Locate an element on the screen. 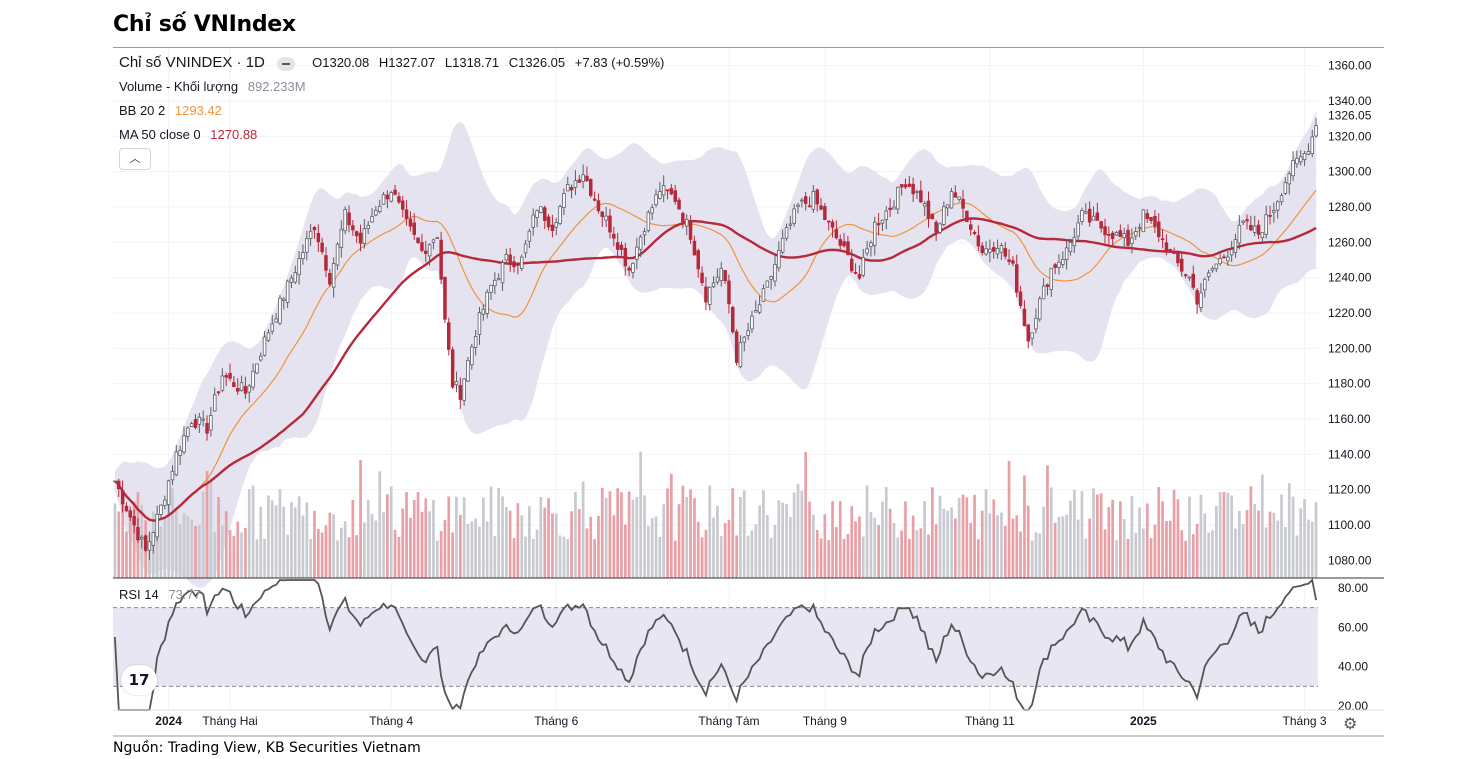 The image size is (1483, 759). tradingview-logo-icon: 17 is located at coordinates (139, 680).